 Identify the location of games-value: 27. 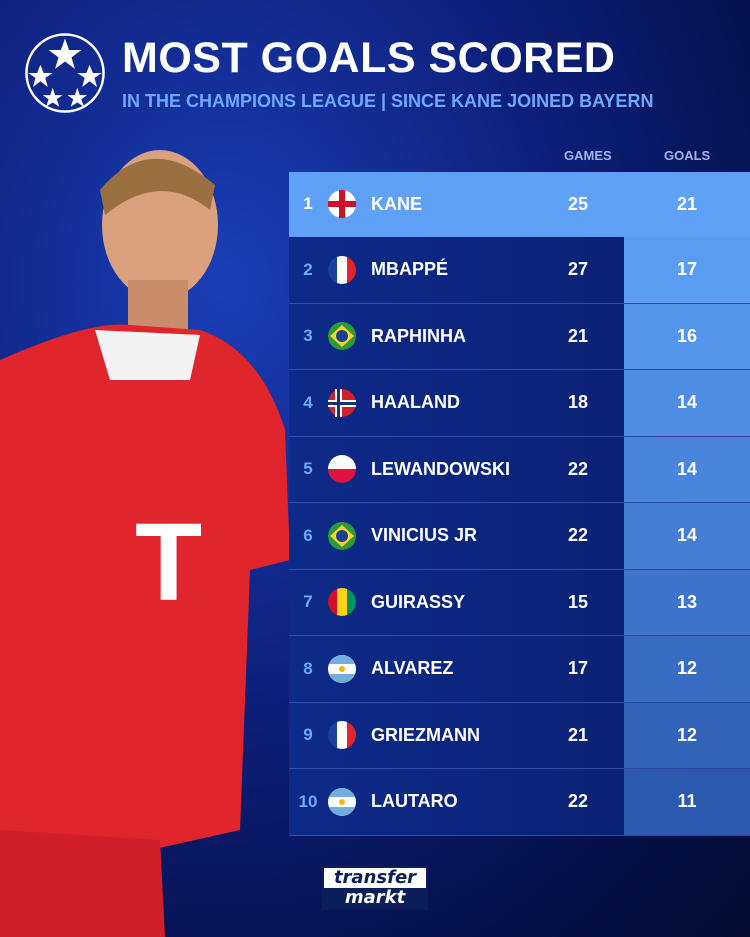
(578, 269).